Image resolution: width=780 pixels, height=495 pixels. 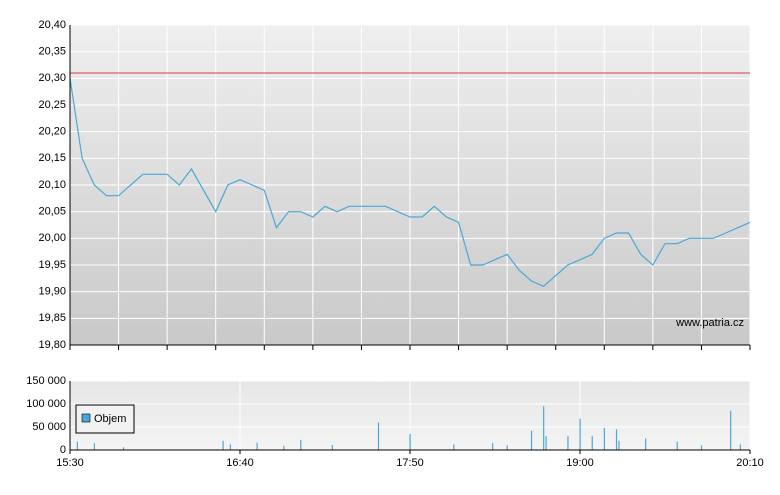 I want to click on y-tick-label: 20,05, so click(x=52, y=212).